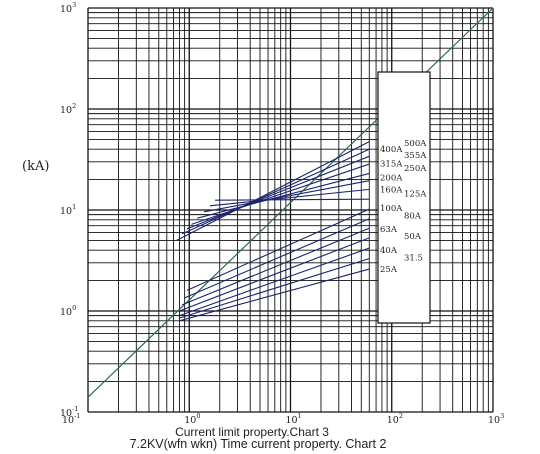 The width and height of the screenshot is (540, 454). I want to click on series-label-left: 63A, so click(389, 230).